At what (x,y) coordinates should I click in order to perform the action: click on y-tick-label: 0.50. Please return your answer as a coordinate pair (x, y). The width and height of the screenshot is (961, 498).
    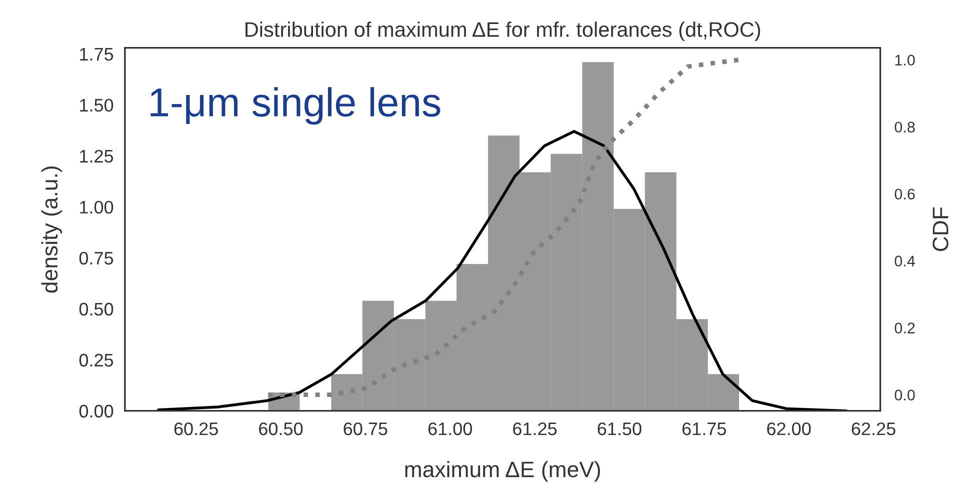
    Looking at the image, I should click on (96, 309).